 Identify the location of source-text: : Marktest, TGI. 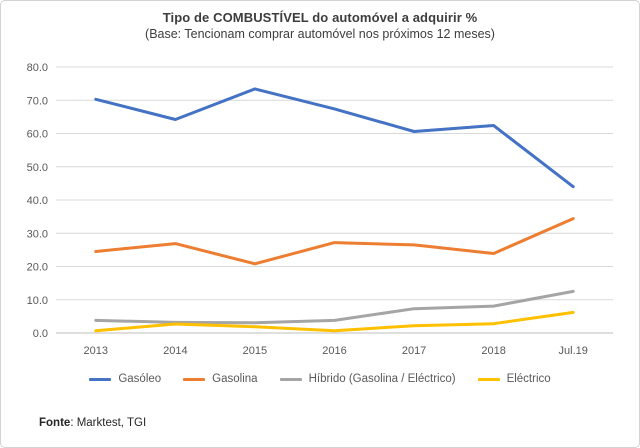
(108, 423).